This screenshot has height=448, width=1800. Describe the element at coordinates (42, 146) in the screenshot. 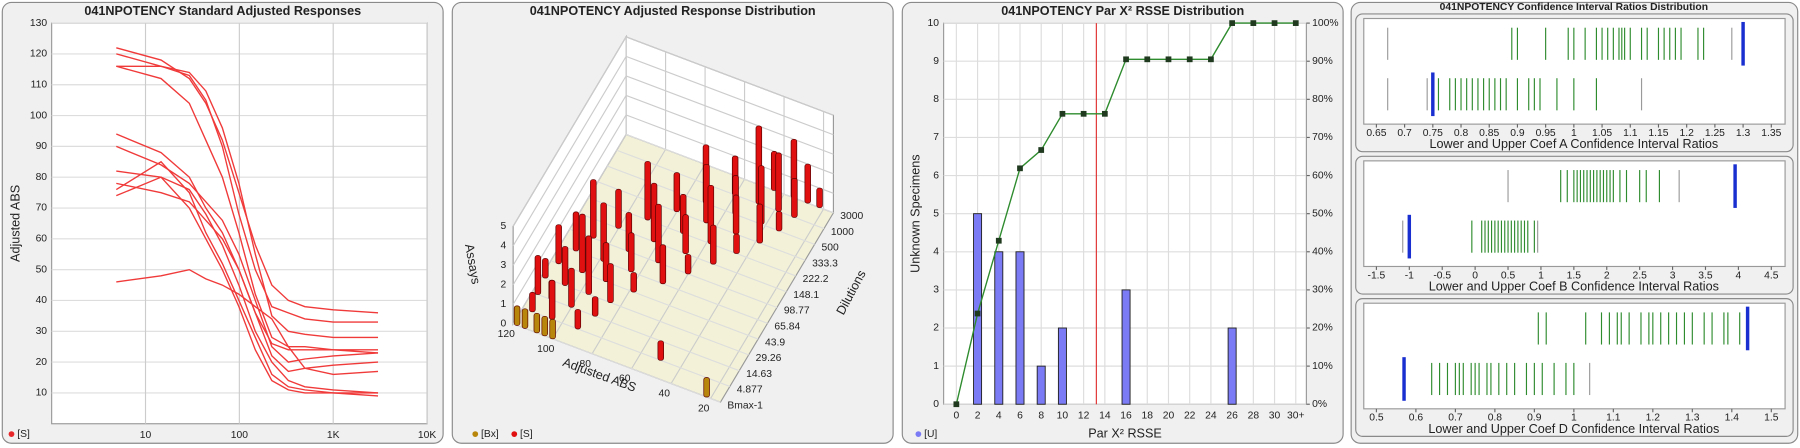

I see `y-tick-label: 90` at that location.